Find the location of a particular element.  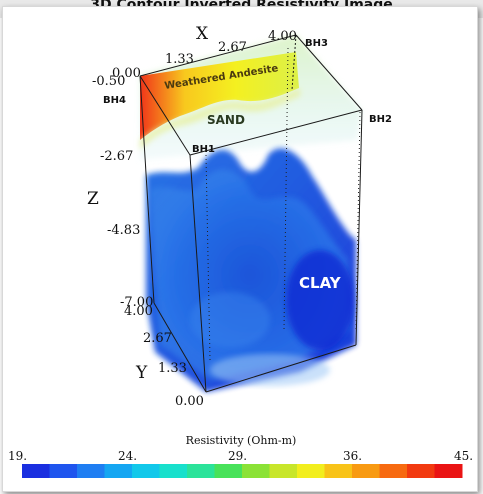

z-tick-1: -2.67 is located at coordinates (116, 156).